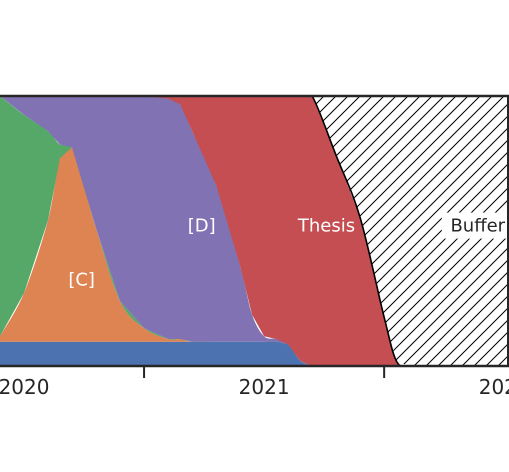  What do you see at coordinates (288, 251) in the screenshot?
I see `annotation-layer: [C] [D] Thesis Buffer` at bounding box center [288, 251].